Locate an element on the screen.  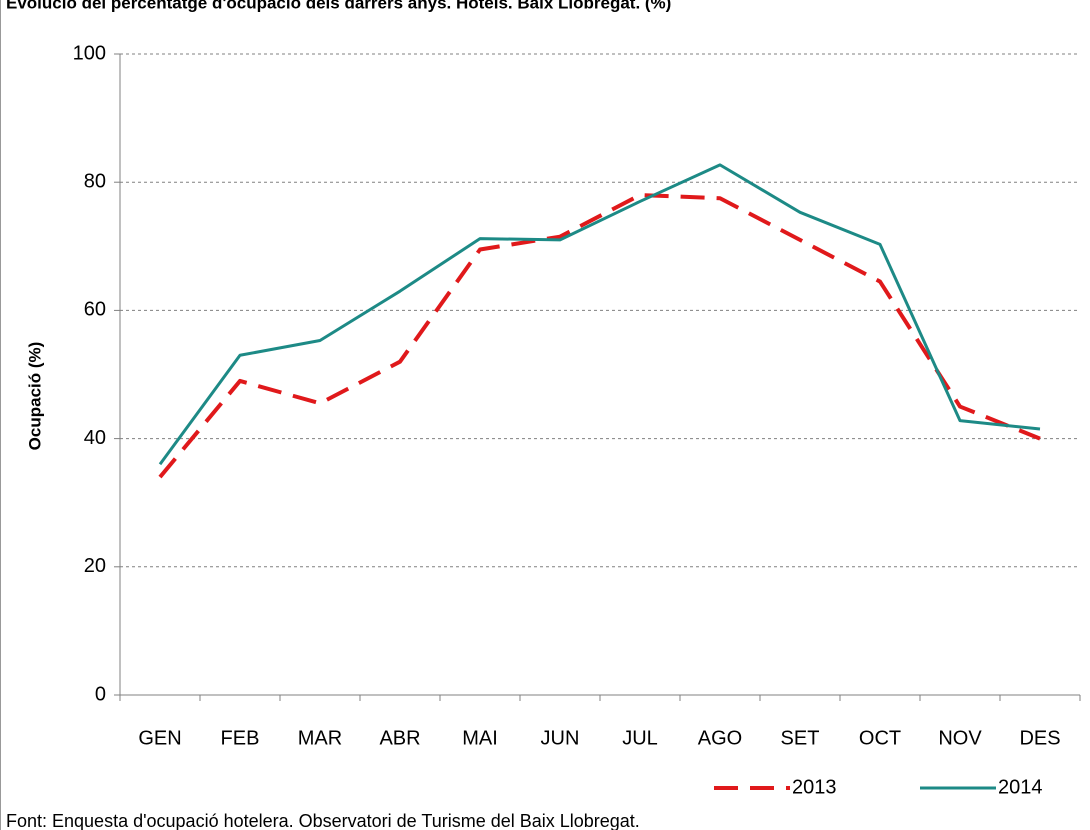
x-tick-label: MAR is located at coordinates (320, 738).